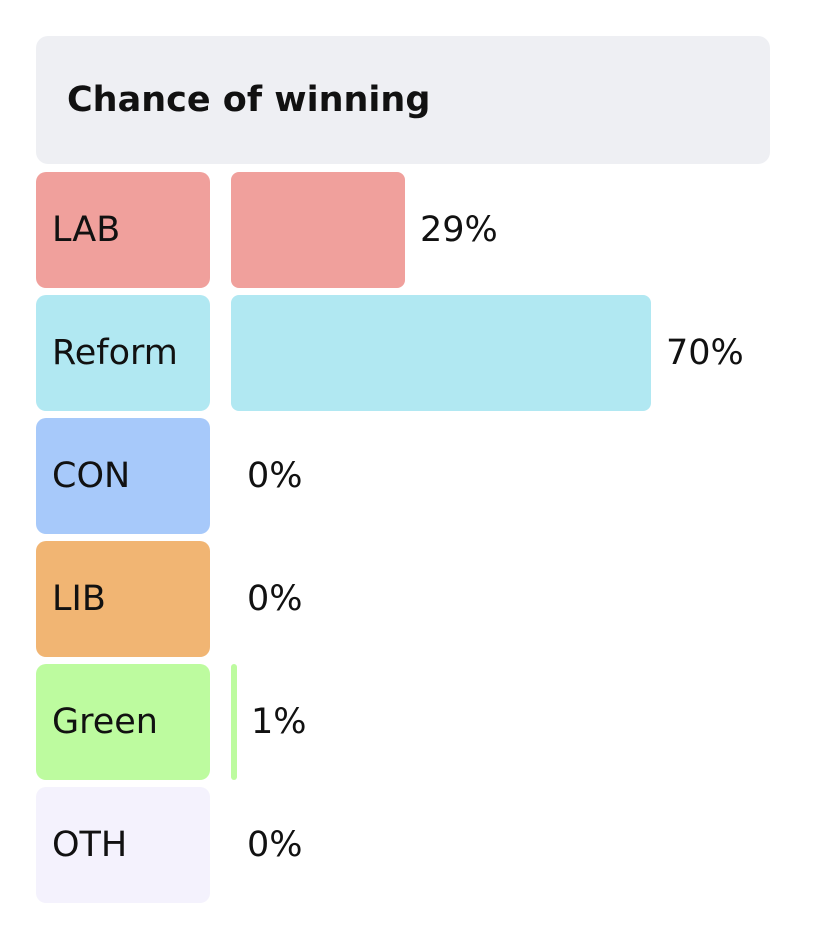 This screenshot has height=938, width=816. I want to click on bar-row: LAB 29%, so click(408, 230).